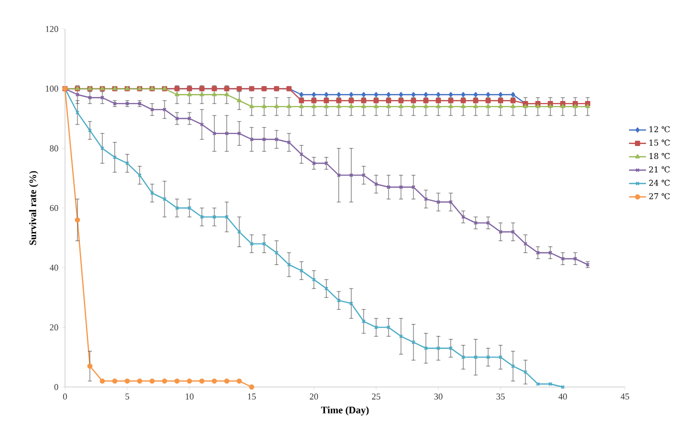 This screenshot has width=683, height=439. What do you see at coordinates (65, 397) in the screenshot?
I see `x-tick-label: 0` at bounding box center [65, 397].